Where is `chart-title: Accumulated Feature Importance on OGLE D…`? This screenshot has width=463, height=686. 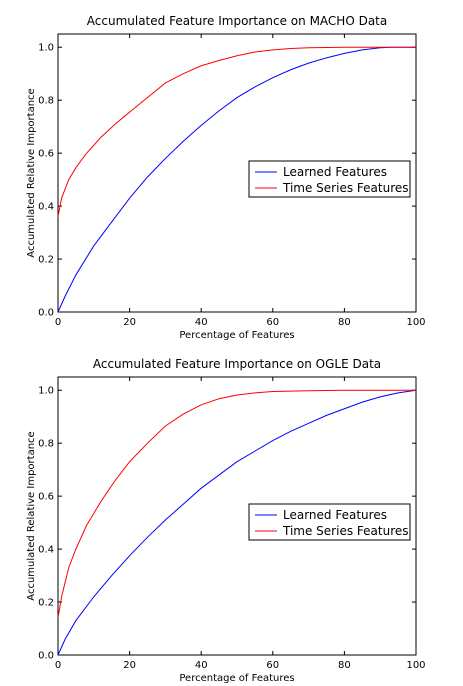
chart-title: Accumulated Feature Importance on OGLE D… is located at coordinates (237, 364).